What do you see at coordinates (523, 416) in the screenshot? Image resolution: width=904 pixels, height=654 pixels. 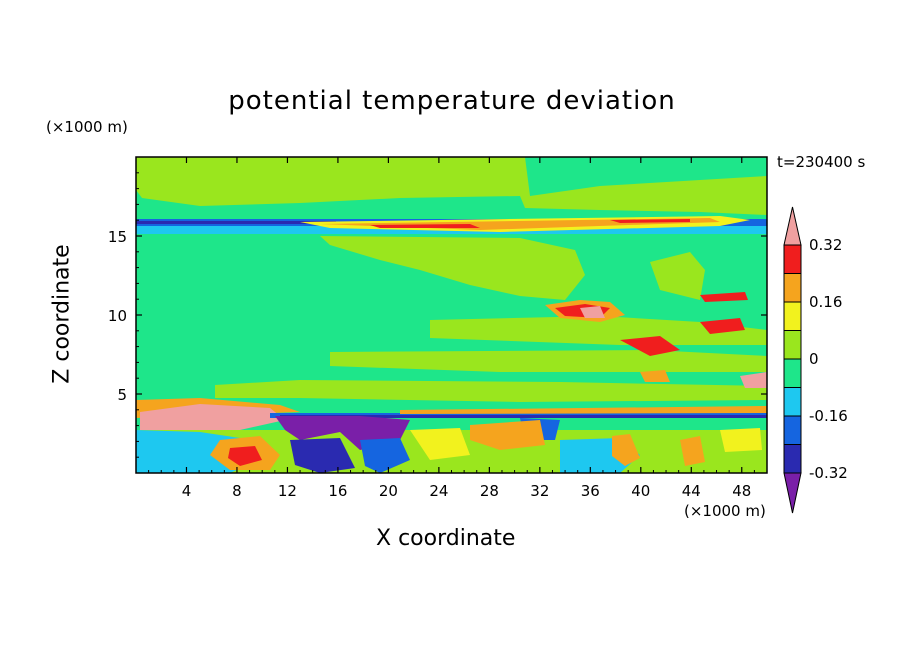 I see `field-inversion-dark` at bounding box center [523, 416].